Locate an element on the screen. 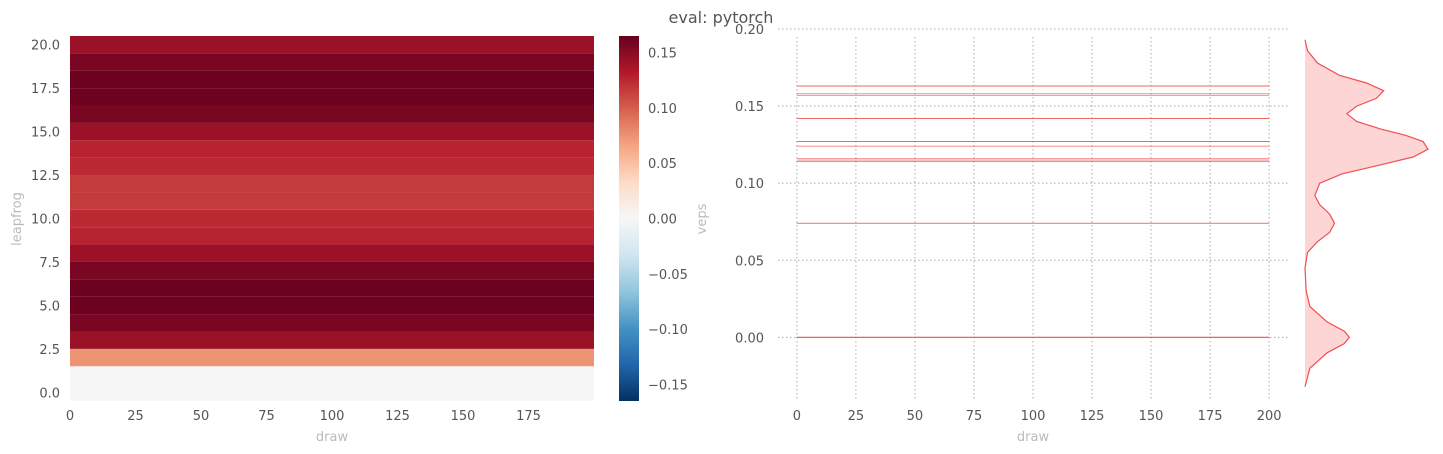 Image resolution: width=1443 pixels, height=454 pixels. line-x-tick-label: 0 is located at coordinates (797, 416).